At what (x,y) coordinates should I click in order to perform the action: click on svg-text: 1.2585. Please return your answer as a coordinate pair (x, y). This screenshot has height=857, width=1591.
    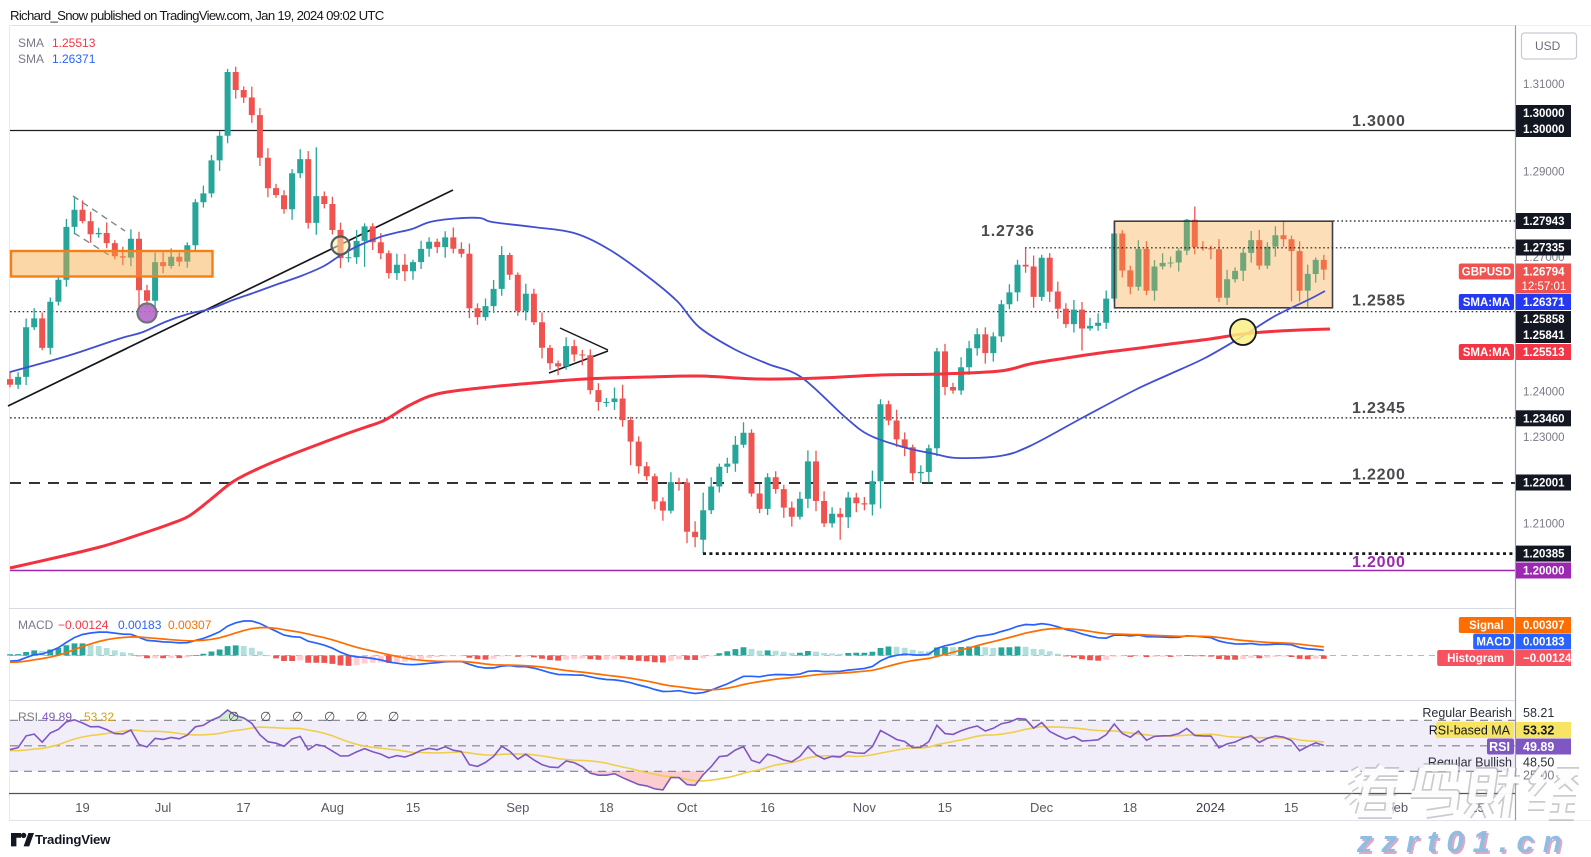
    Looking at the image, I should click on (1379, 301).